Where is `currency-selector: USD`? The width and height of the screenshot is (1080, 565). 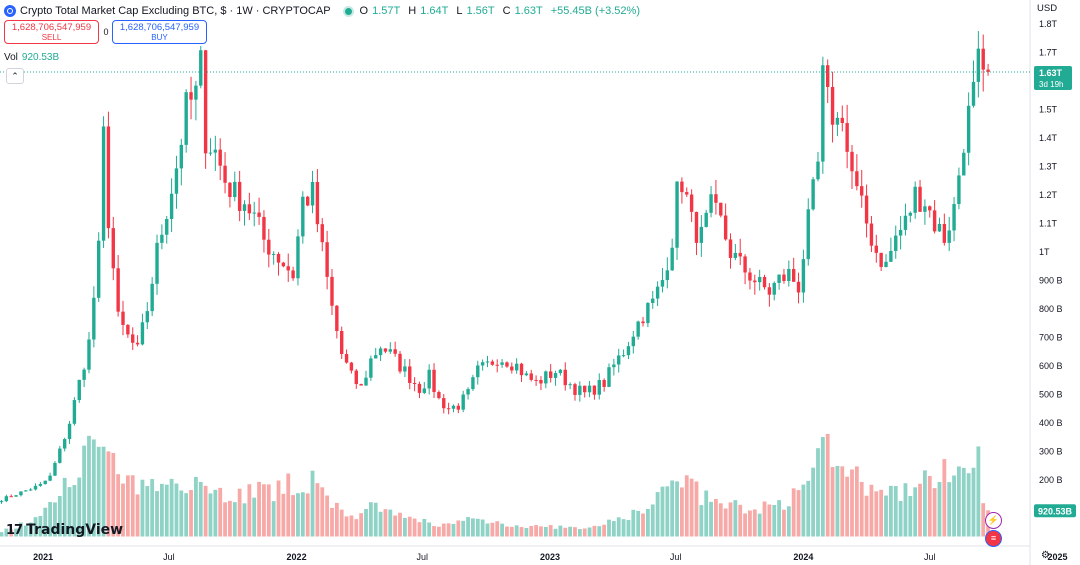
currency-selector: USD is located at coordinates (1047, 8).